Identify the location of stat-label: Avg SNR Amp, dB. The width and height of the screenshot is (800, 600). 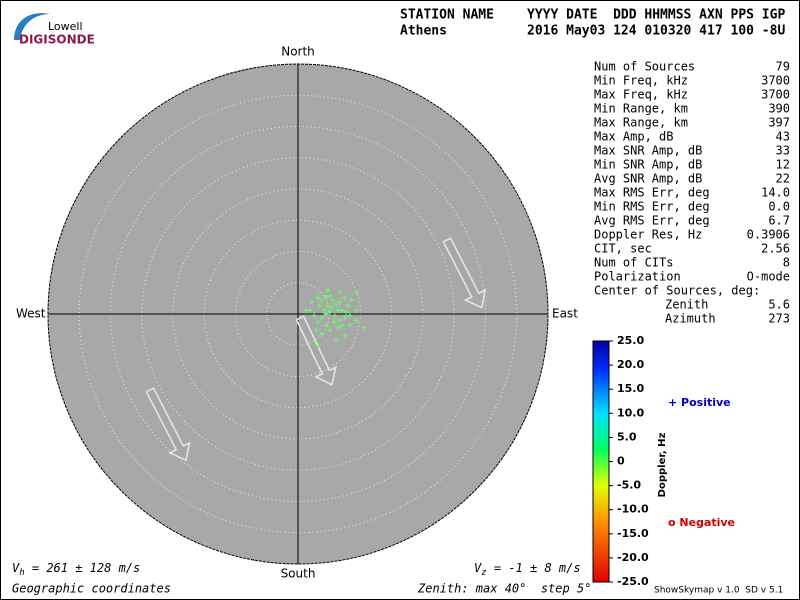
(648, 179).